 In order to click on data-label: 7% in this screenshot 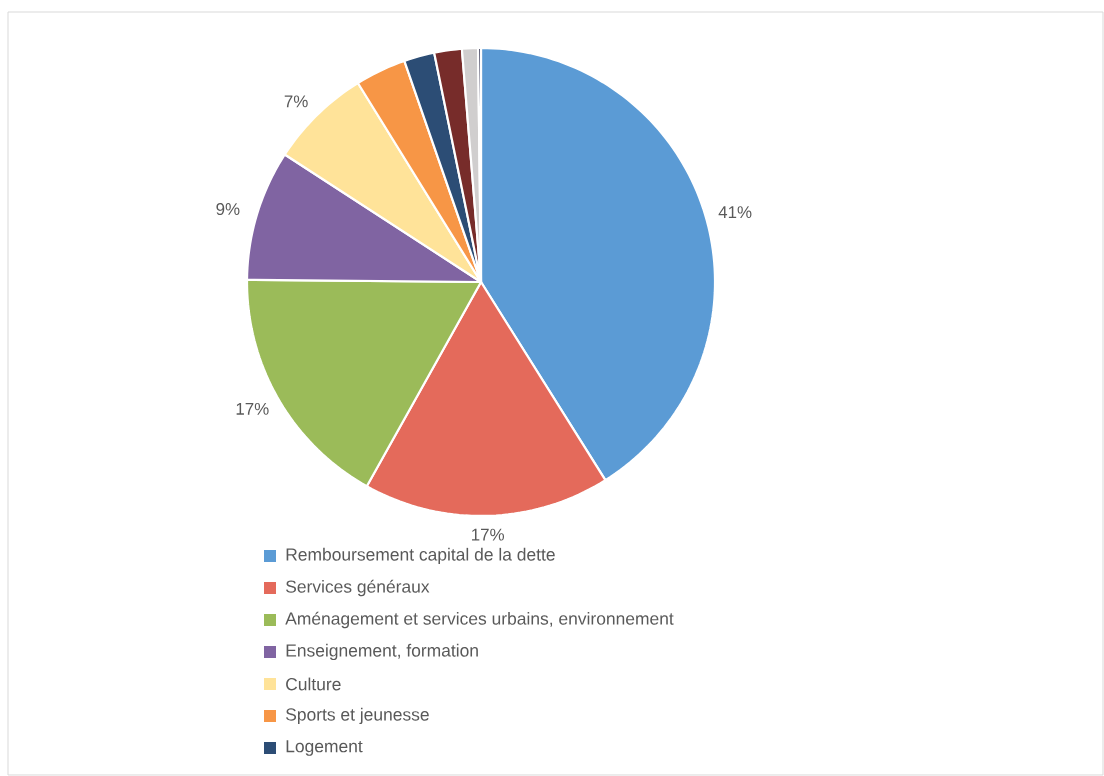, I will do `click(296, 101)`.